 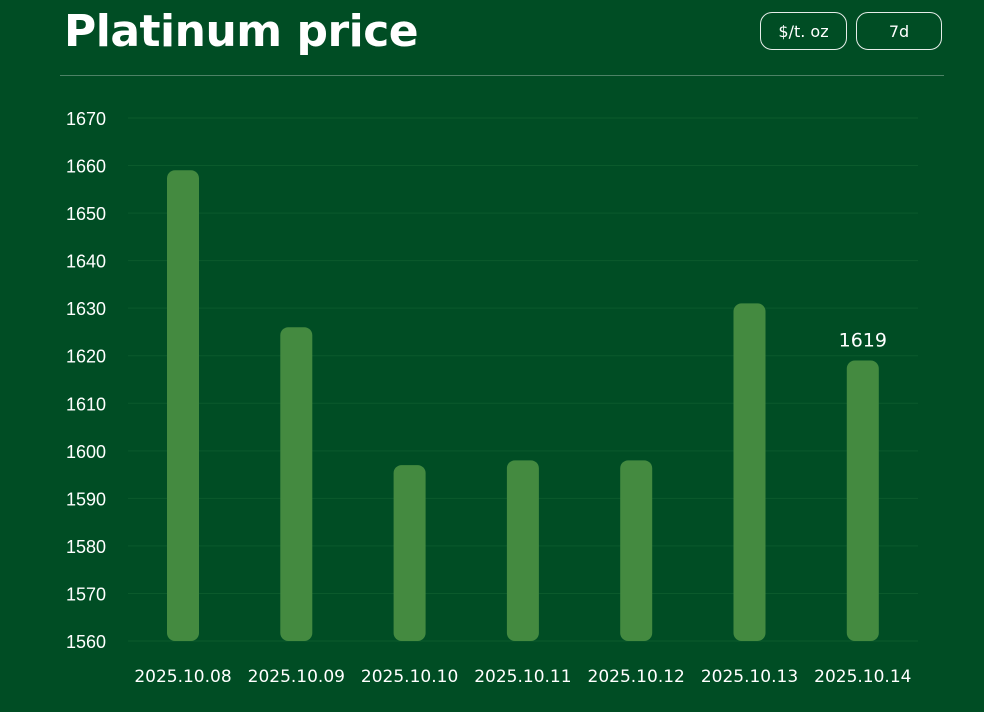 What do you see at coordinates (522, 677) in the screenshot?
I see `x-tick-label: 2025.10.11` at bounding box center [522, 677].